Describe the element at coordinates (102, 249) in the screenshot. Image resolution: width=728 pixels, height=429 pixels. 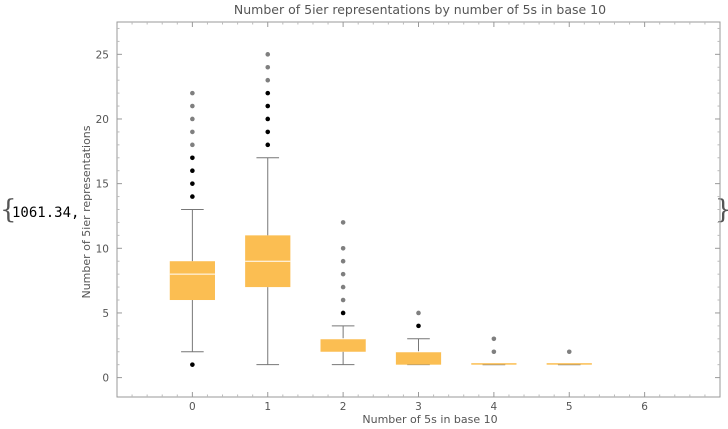
I see `y-tick-label: 10` at that location.